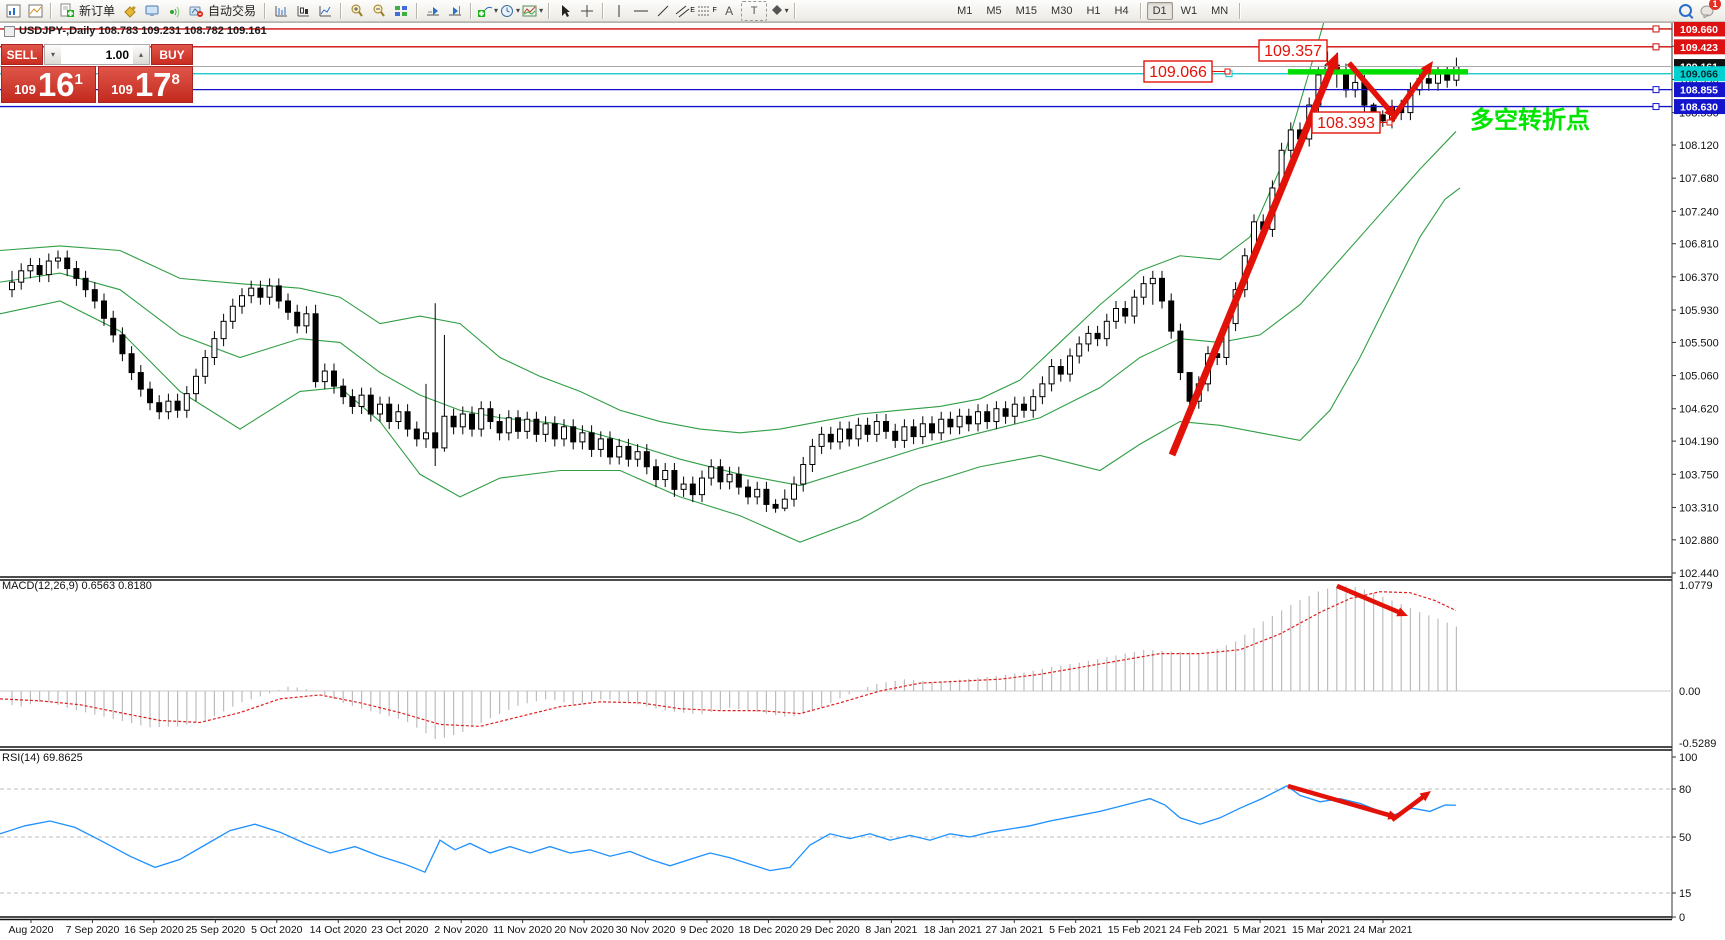  What do you see at coordinates (779, 11) in the screenshot?
I see `shapes-button: ▾` at bounding box center [779, 11].